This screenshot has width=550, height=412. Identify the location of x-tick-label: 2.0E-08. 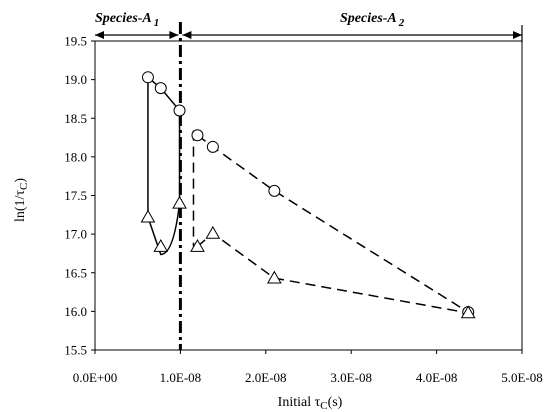
(266, 377).